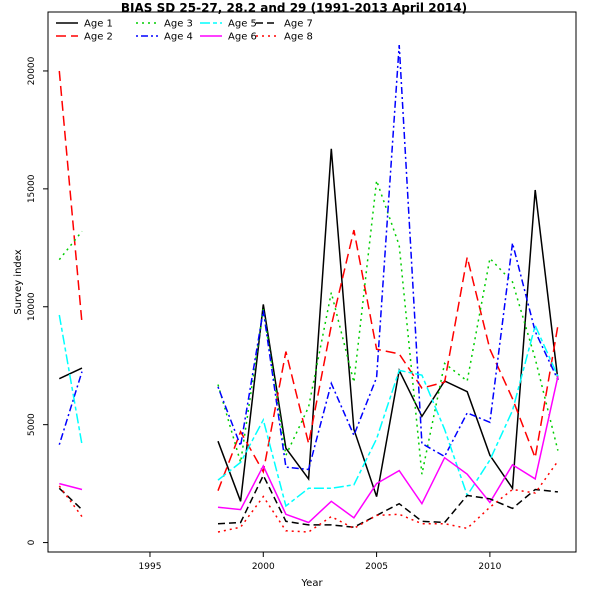 This screenshot has height=600, width=600. Describe the element at coordinates (18, 281) in the screenshot. I see `y-axis-label: Survey index` at that location.